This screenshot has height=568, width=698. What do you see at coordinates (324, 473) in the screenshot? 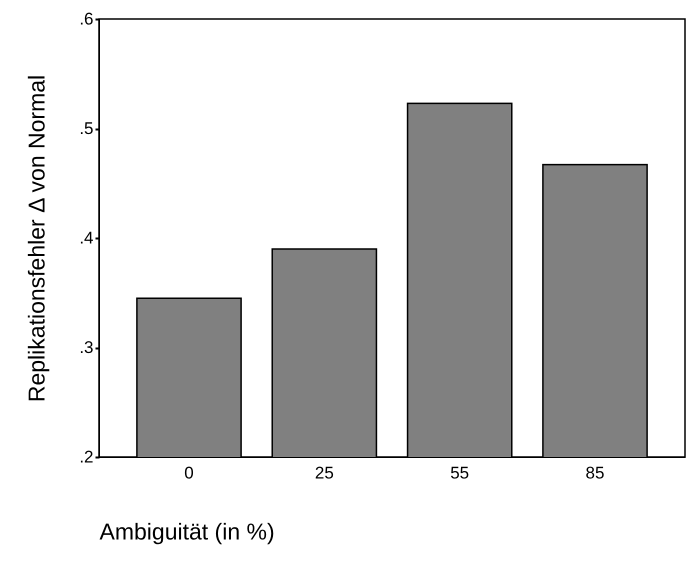
I see `x-tick-label: 25` at bounding box center [324, 473].